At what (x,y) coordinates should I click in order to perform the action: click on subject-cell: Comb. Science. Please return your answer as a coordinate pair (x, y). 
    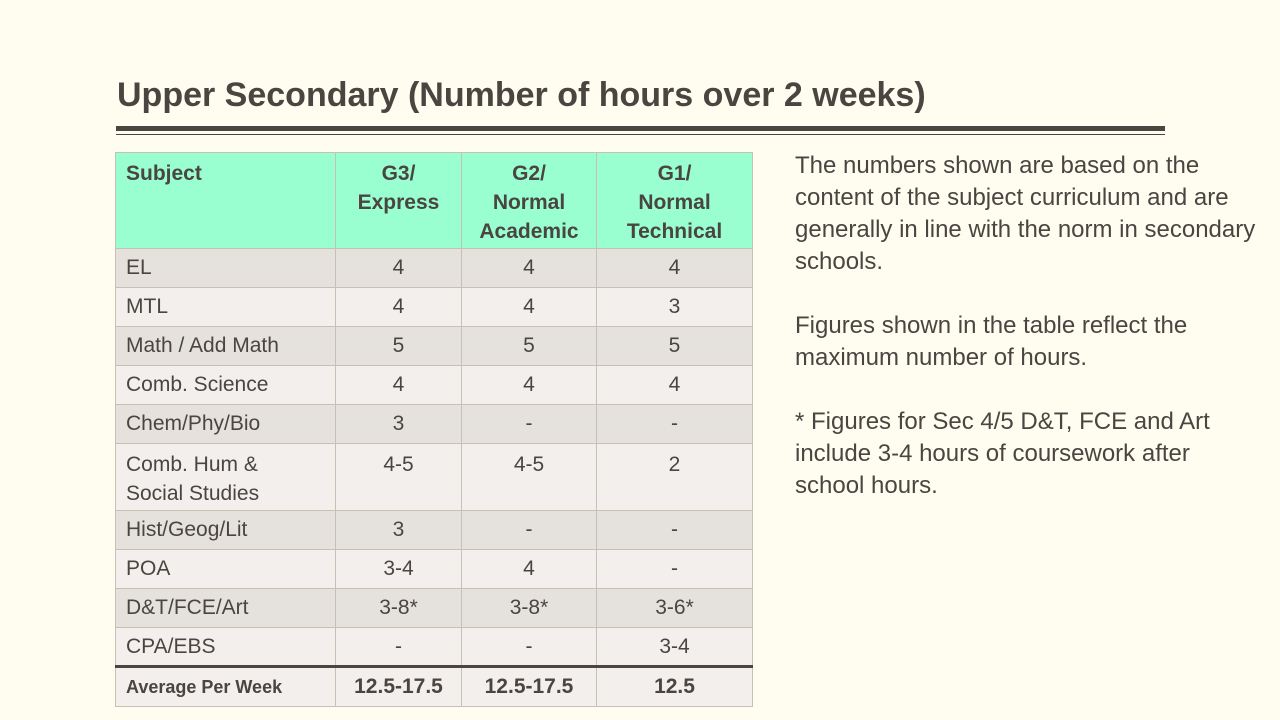
    Looking at the image, I should click on (225, 385).